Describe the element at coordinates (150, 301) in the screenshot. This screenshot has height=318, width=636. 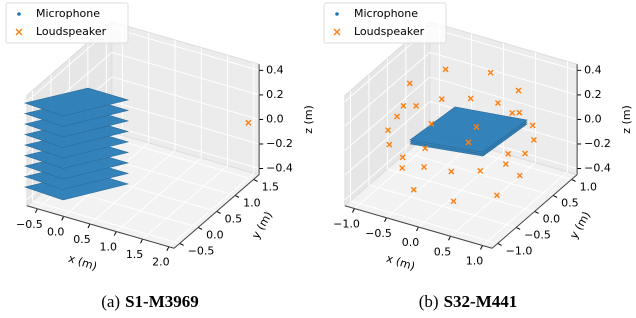
I see `caption: (a) S1-M3969` at that location.